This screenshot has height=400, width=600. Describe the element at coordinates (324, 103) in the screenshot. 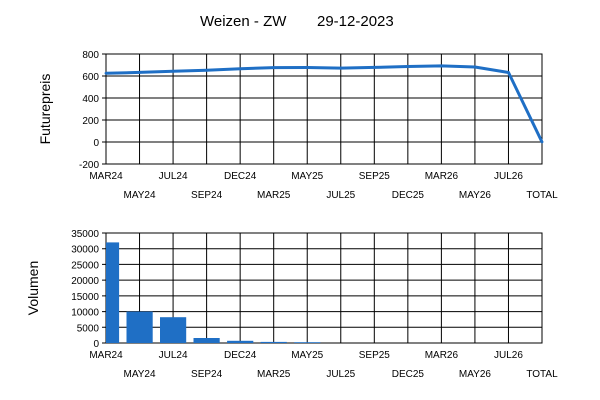

I see `price-line` at that location.